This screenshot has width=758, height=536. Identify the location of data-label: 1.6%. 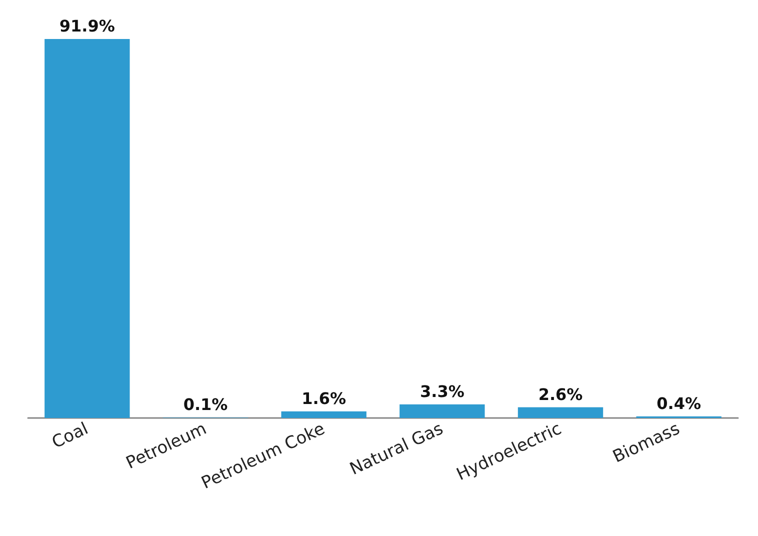
(324, 398).